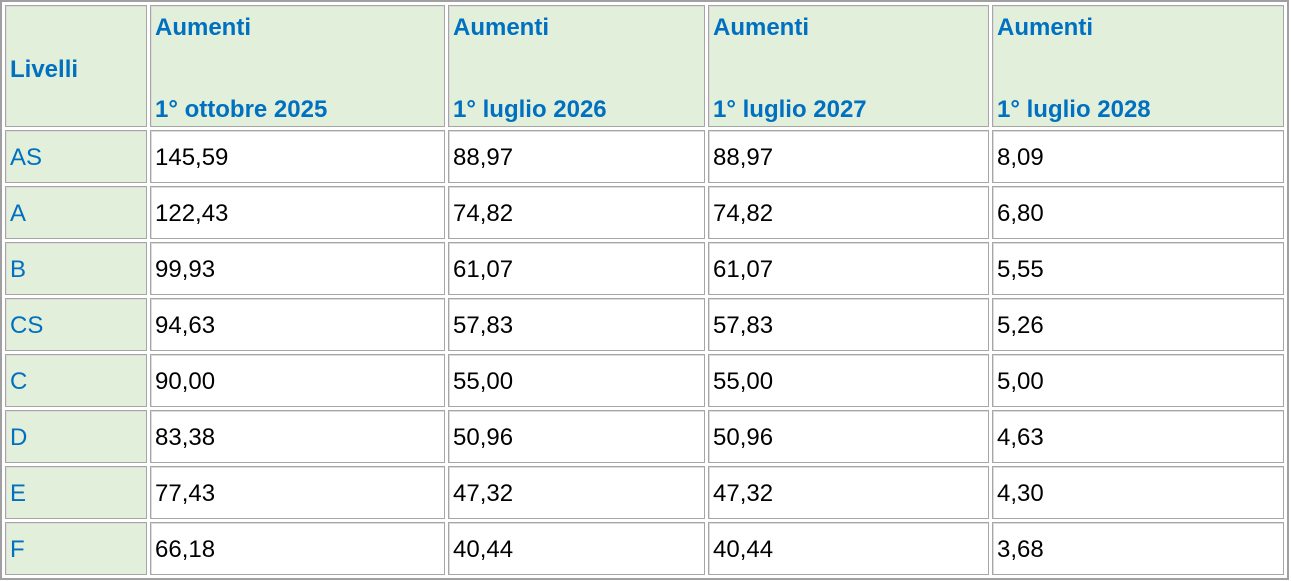  I want to click on value-cell: 4,63, so click(1138, 436).